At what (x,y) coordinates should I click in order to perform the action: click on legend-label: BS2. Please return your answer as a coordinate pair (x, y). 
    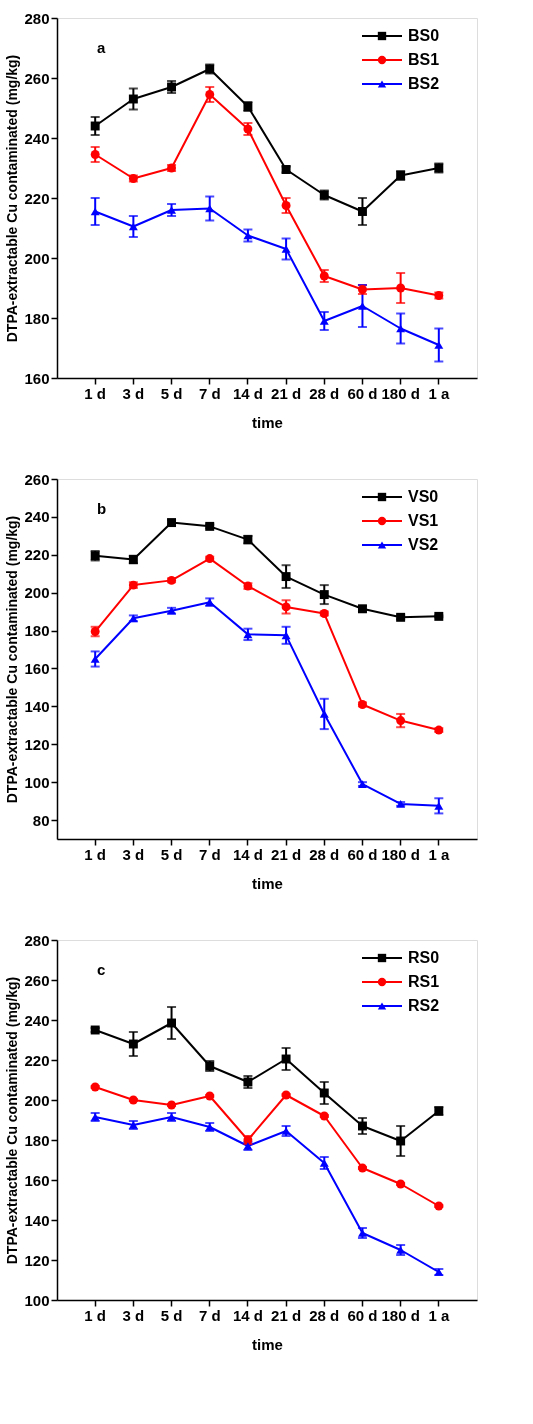
    Looking at the image, I should click on (424, 83).